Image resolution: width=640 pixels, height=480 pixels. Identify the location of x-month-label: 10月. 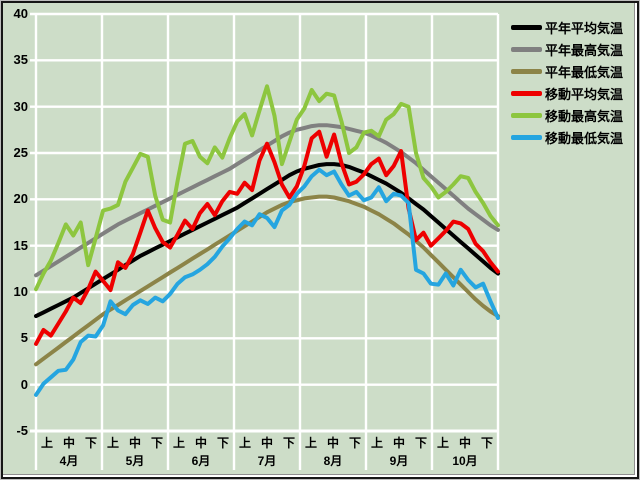
(465, 461).